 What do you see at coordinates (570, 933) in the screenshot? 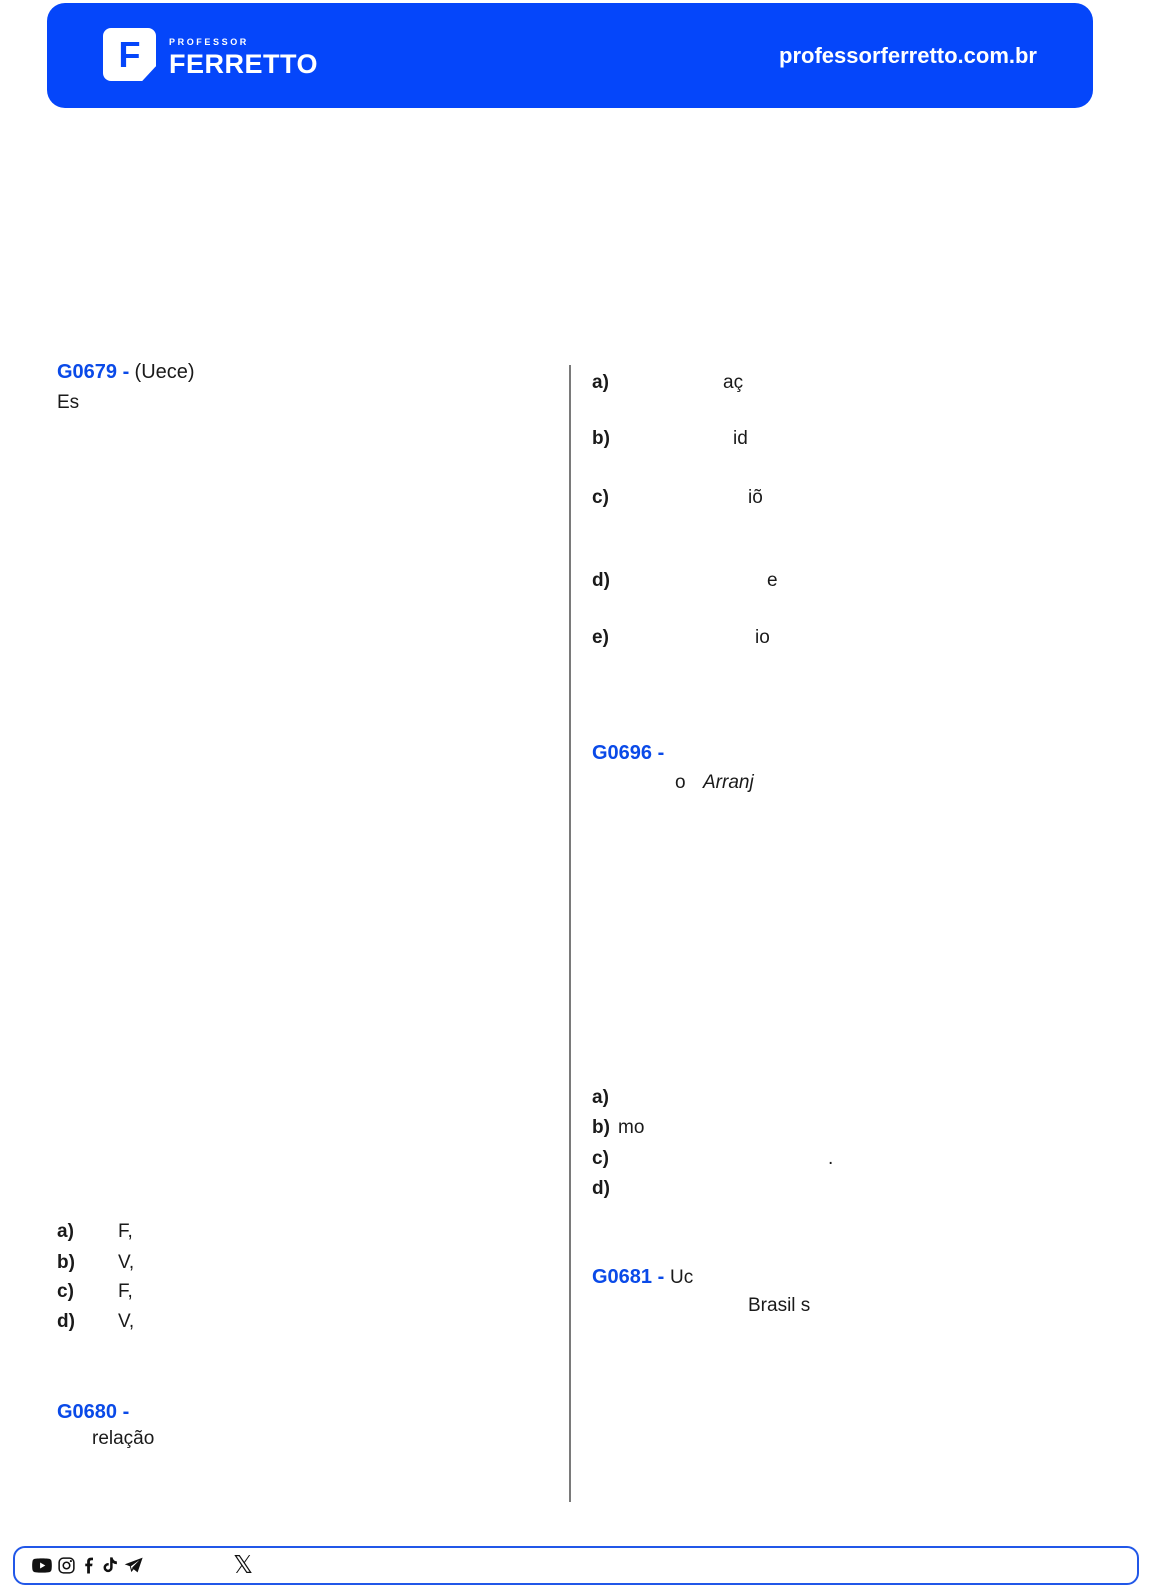
I see `column-divider` at bounding box center [570, 933].